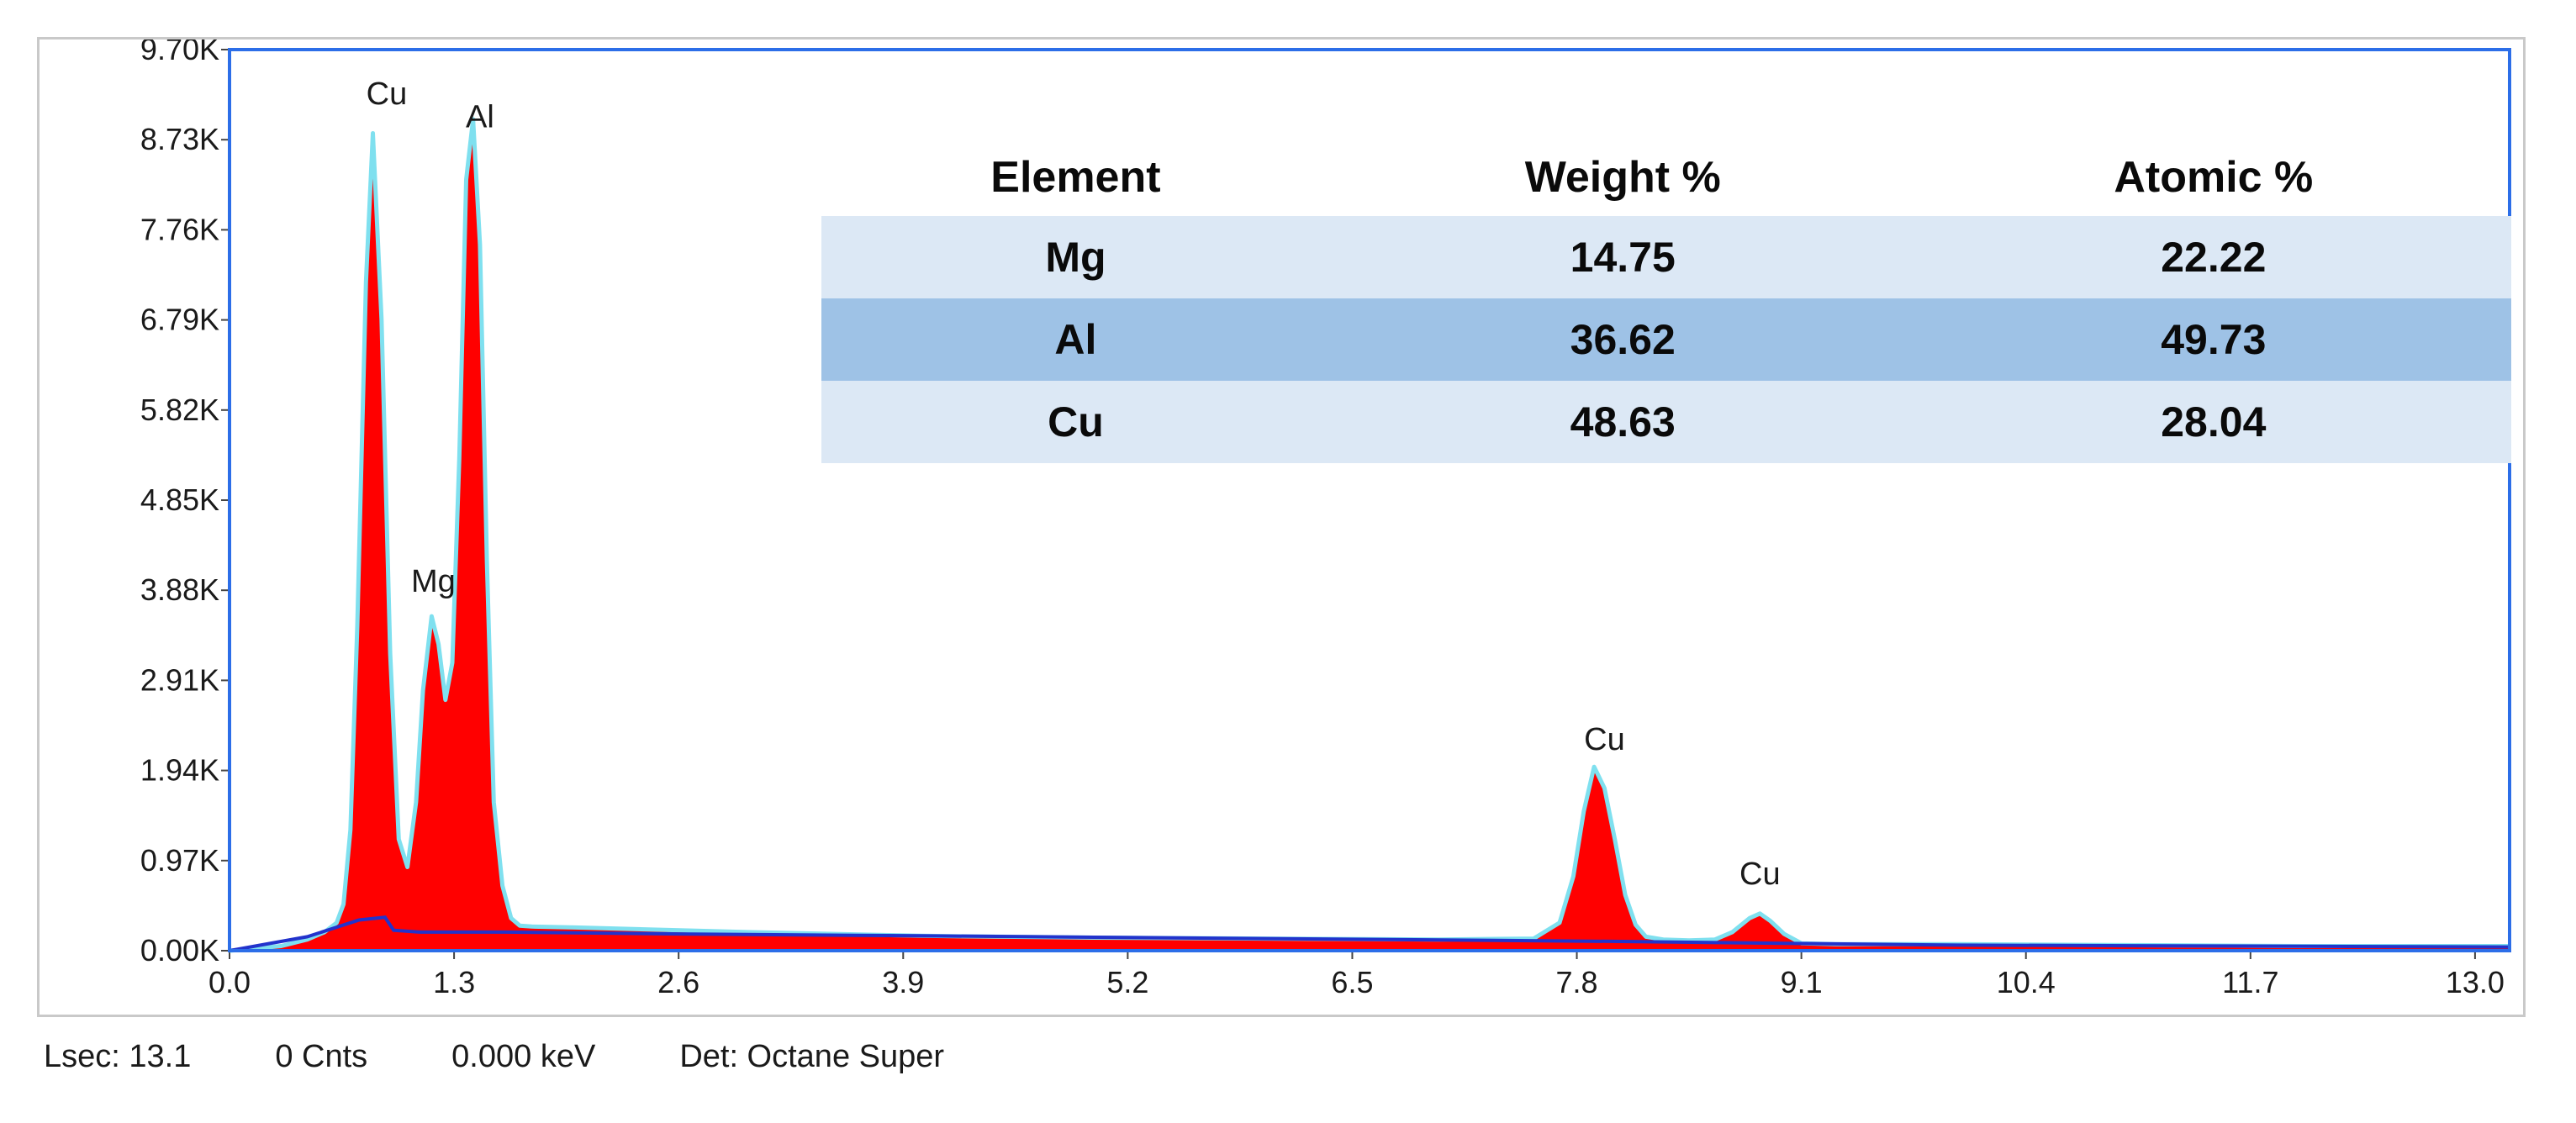  What do you see at coordinates (1802, 982) in the screenshot?
I see `x-tick-label: 9.1` at bounding box center [1802, 982].